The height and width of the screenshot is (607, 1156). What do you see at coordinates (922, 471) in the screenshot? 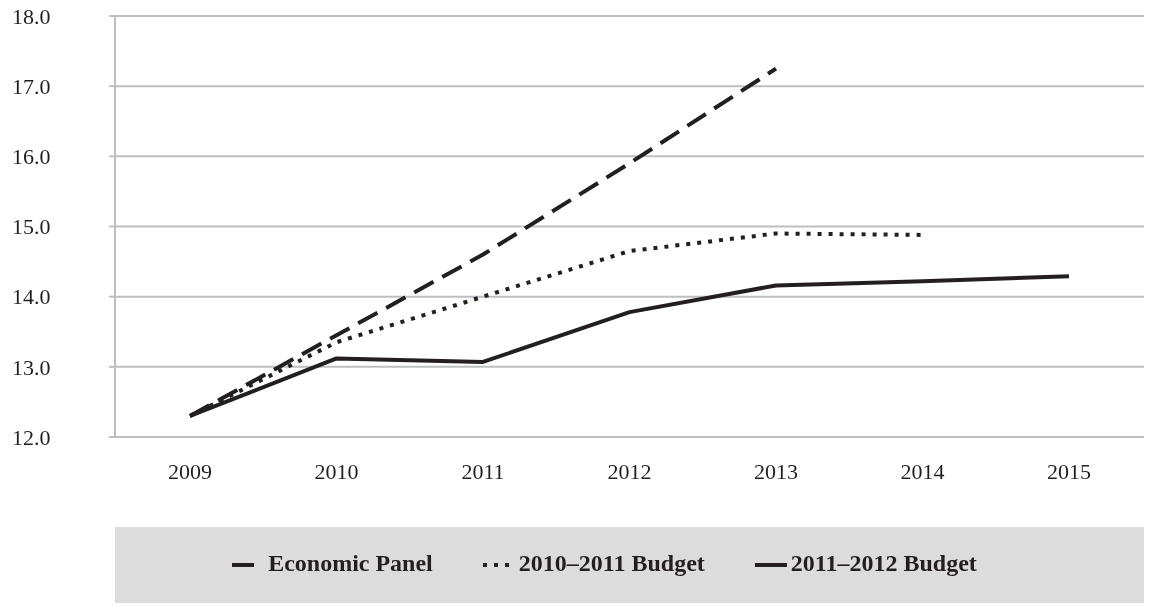
I see `x-tick-label: 2014` at bounding box center [922, 471].